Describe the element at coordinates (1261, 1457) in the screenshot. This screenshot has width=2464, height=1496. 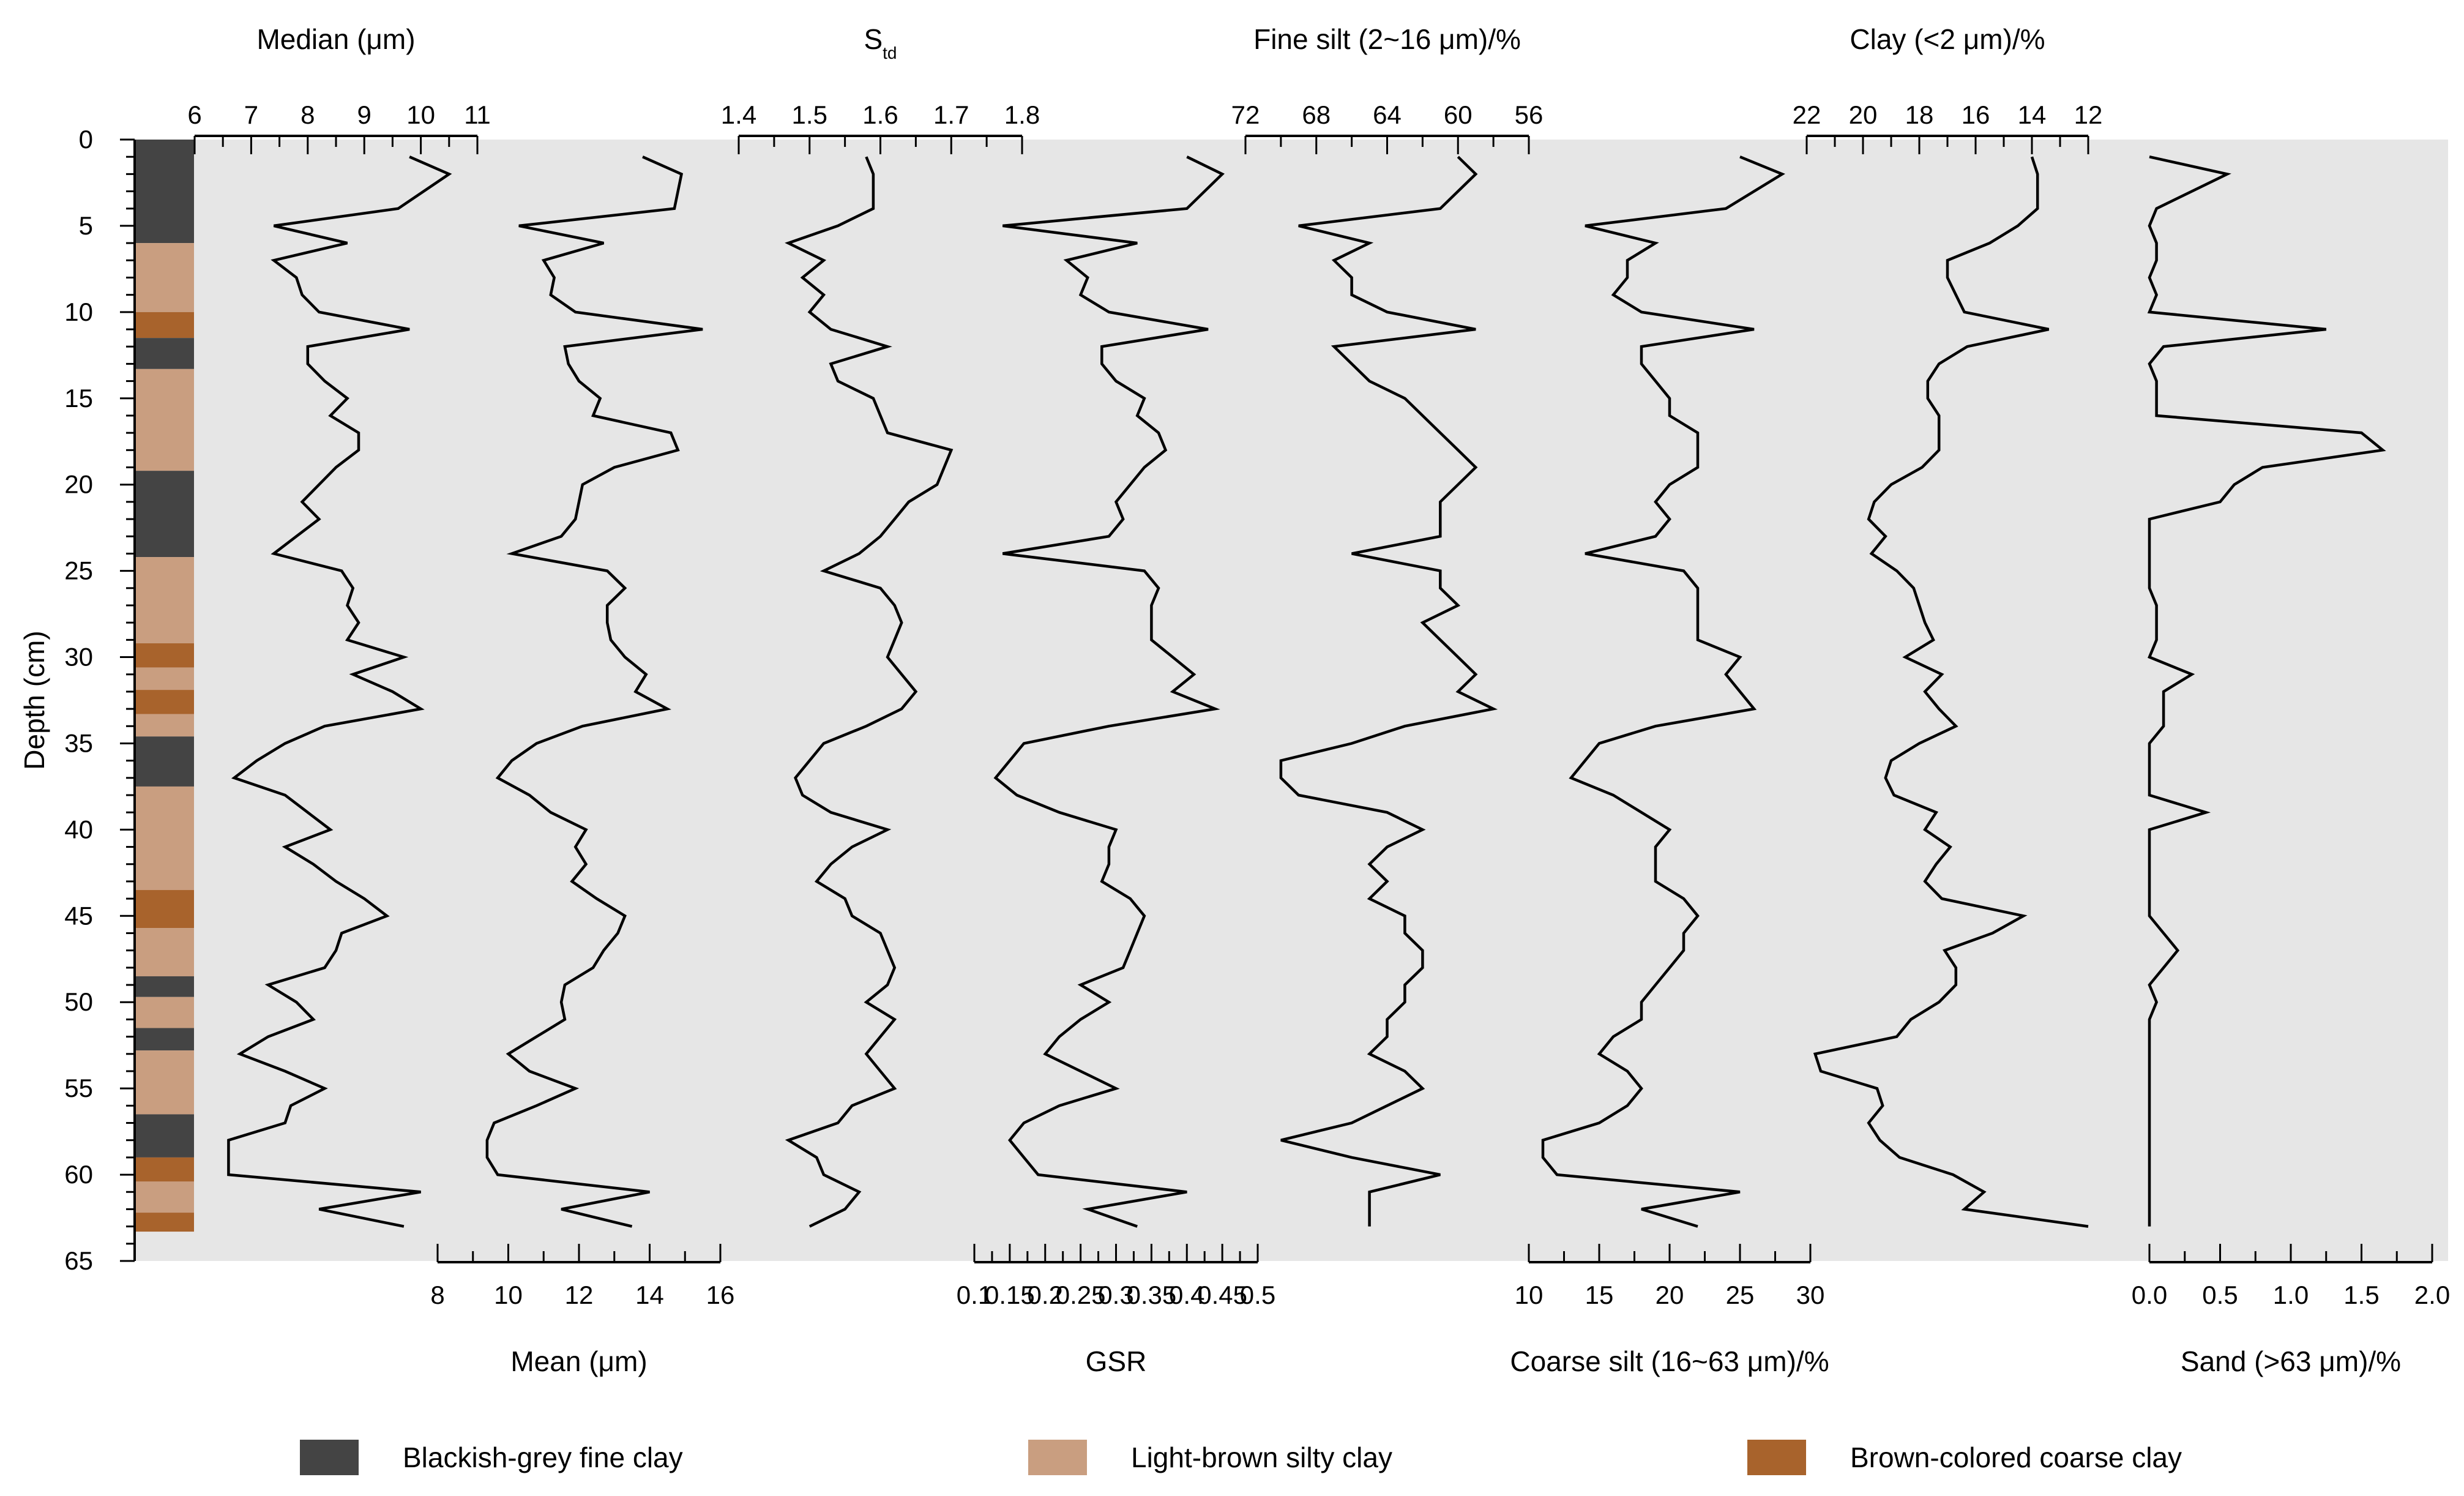
I see `legend-label-light: Light-brown silty clay` at that location.